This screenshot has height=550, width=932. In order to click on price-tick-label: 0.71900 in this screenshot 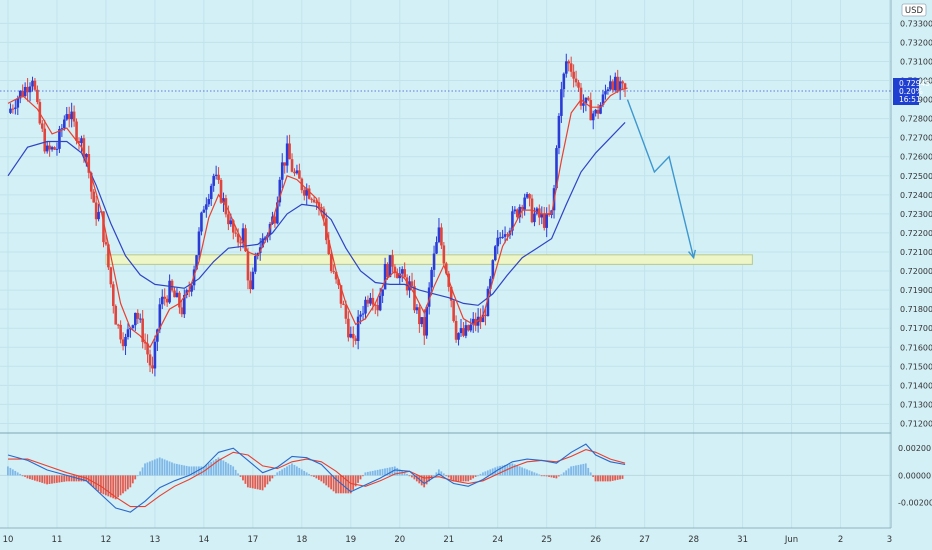, I will do `click(916, 290)`.